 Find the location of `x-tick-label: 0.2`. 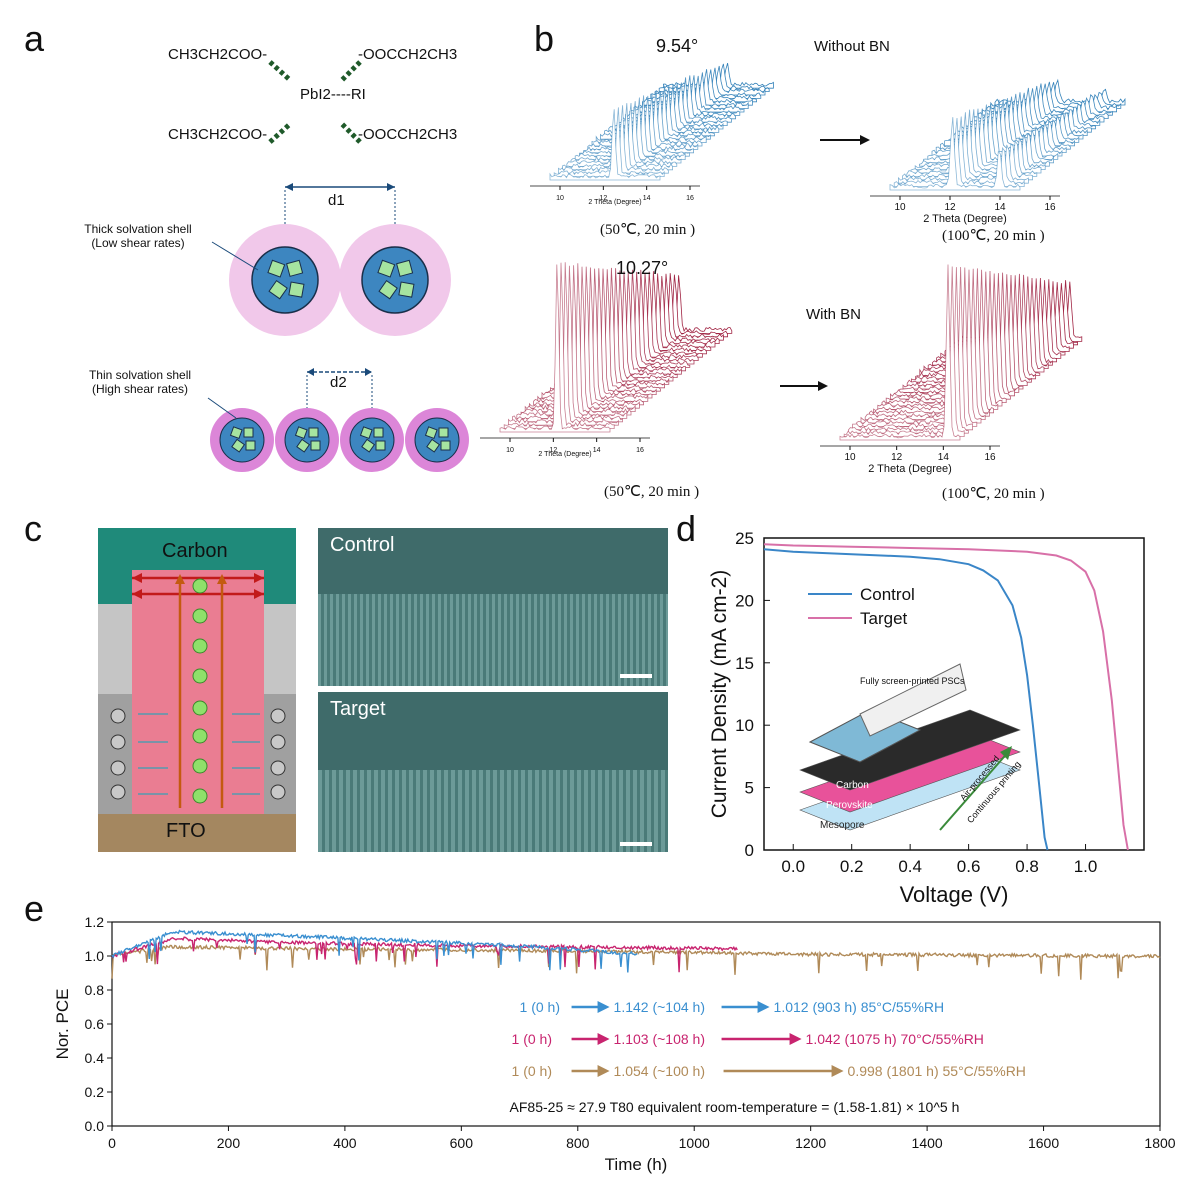

x-tick-label: 0.2 is located at coordinates (852, 866).